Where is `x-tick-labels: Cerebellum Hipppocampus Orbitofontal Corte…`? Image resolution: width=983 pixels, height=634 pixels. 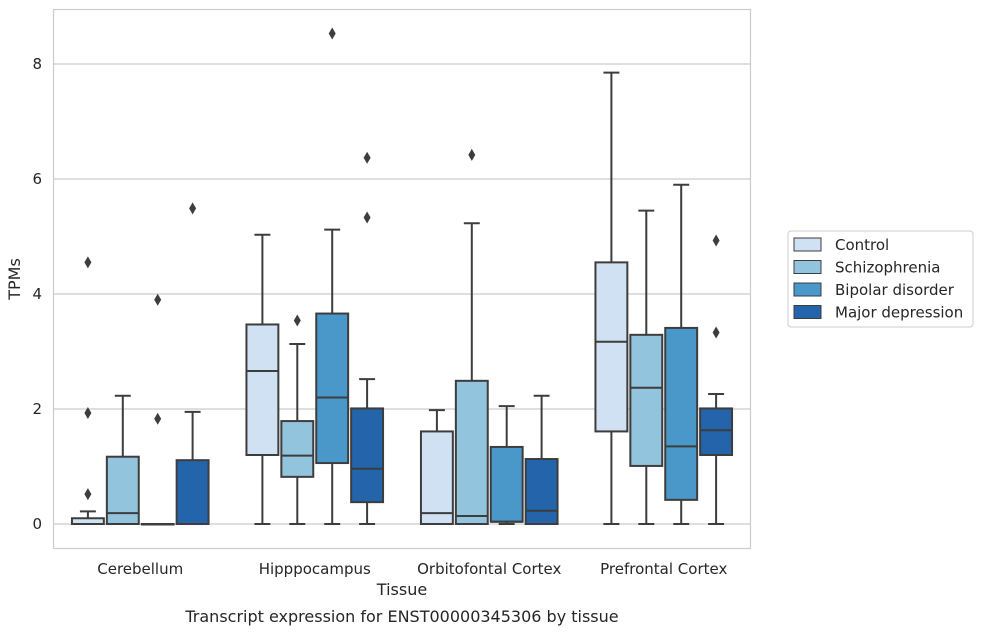 x-tick-labels: Cerebellum Hipppocampus Orbitofontal Corte… is located at coordinates (412, 569).